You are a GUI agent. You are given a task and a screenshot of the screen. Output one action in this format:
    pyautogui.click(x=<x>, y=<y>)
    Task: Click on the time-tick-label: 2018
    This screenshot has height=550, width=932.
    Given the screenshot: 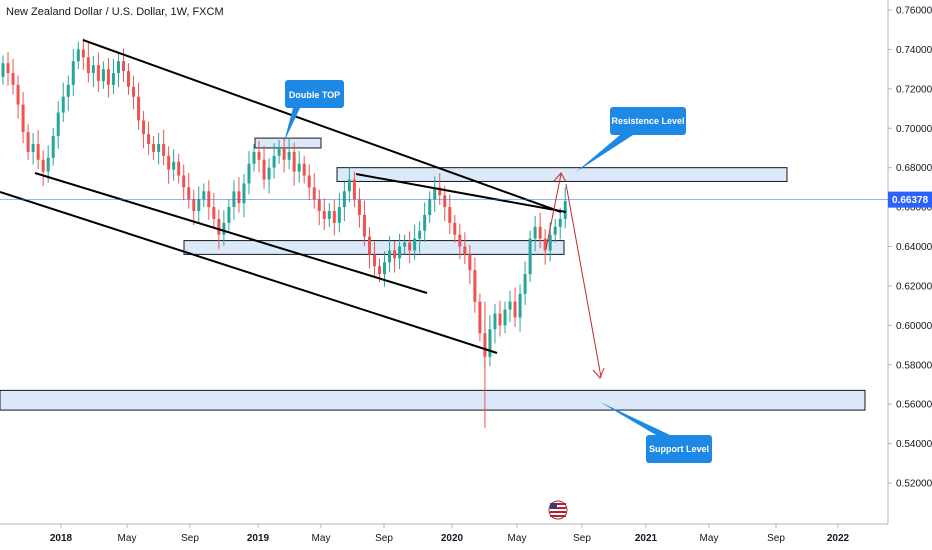 What is the action you would take?
    pyautogui.click(x=61, y=538)
    